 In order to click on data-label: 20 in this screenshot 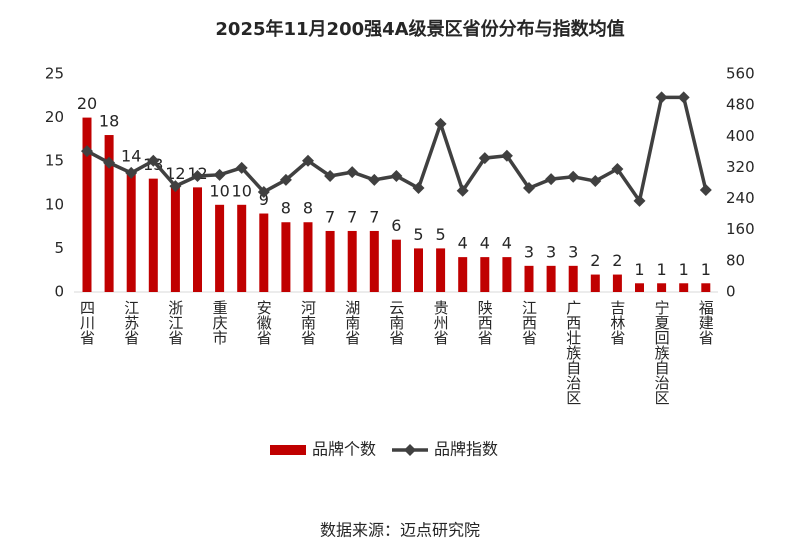, I will do `click(87, 103)`.